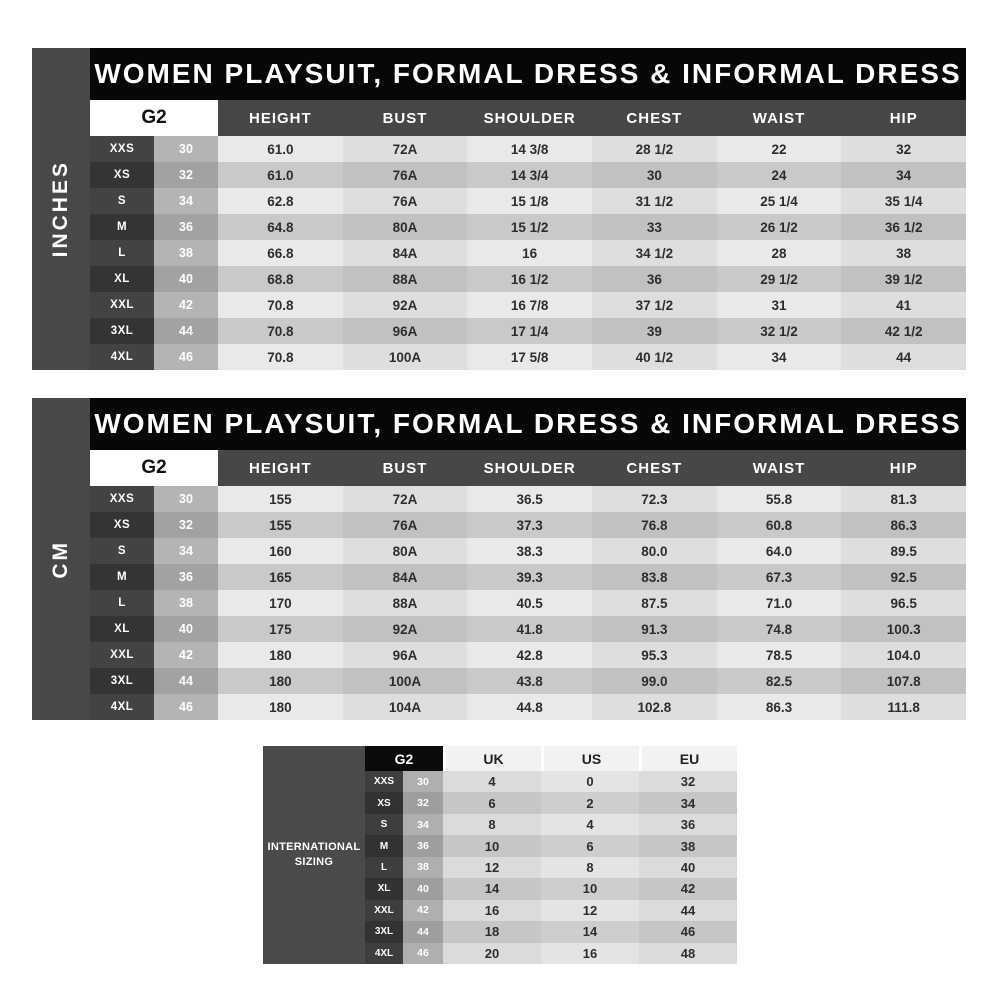 Image resolution: width=1000 pixels, height=1000 pixels. I want to click on g2-number-cell: 38, so click(186, 253).